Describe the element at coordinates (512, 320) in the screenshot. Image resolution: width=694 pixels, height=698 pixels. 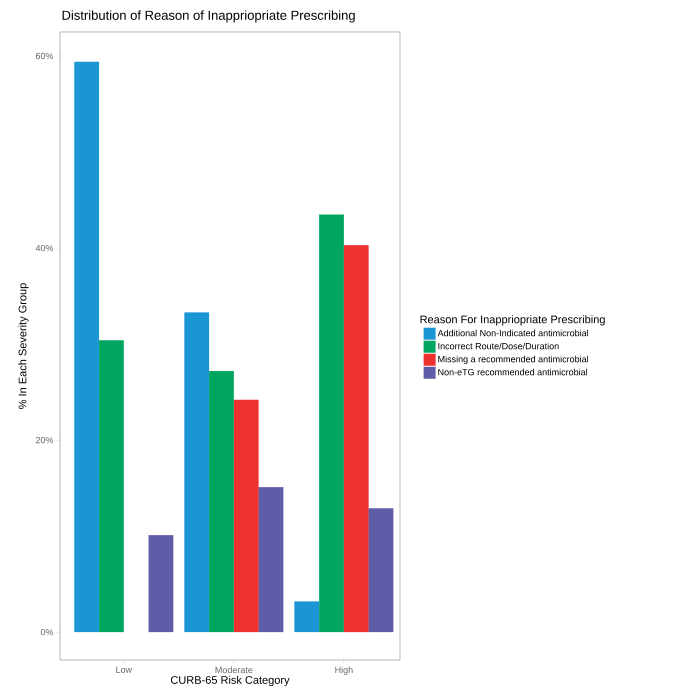
I see `legend-title: Reason For Inappriopriate Prescribing` at that location.